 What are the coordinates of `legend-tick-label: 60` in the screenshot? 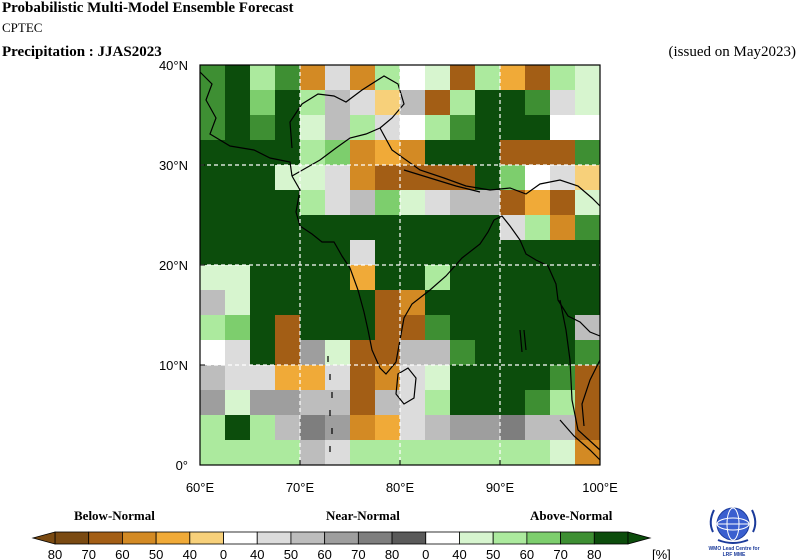 It's located at (122, 553).